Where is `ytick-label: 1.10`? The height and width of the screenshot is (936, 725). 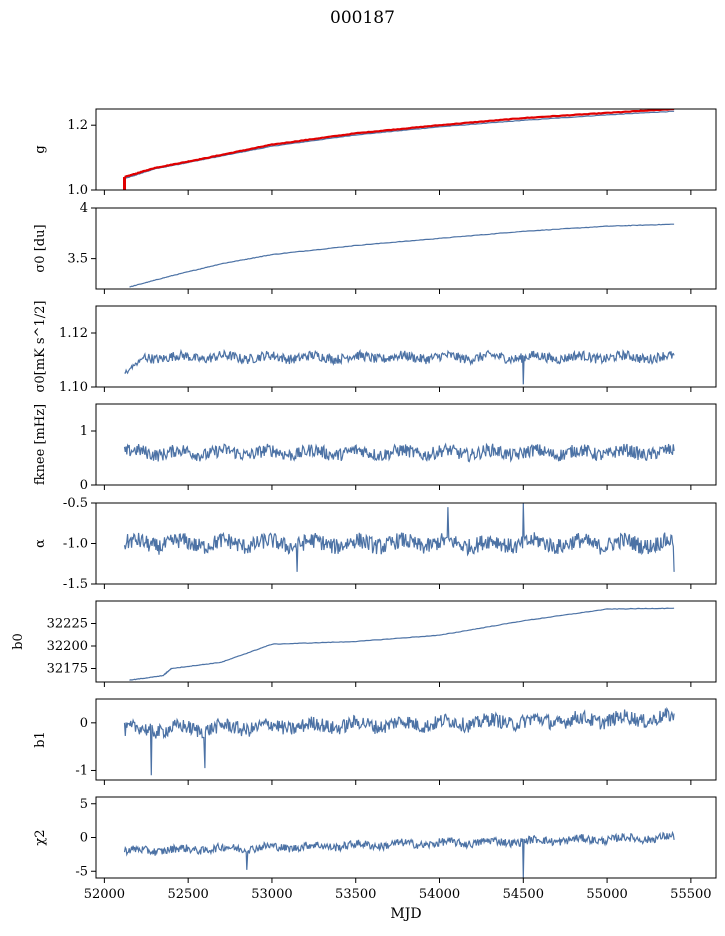
ytick-label: 1.10 is located at coordinates (73, 387).